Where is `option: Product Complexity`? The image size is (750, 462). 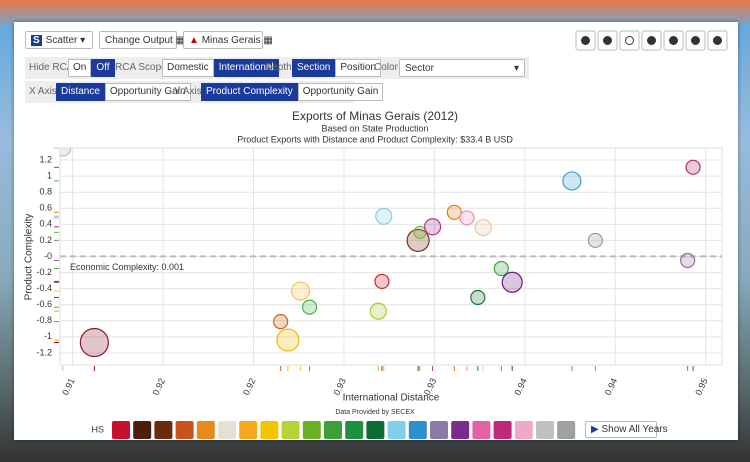
option: Product Complexity is located at coordinates (249, 92).